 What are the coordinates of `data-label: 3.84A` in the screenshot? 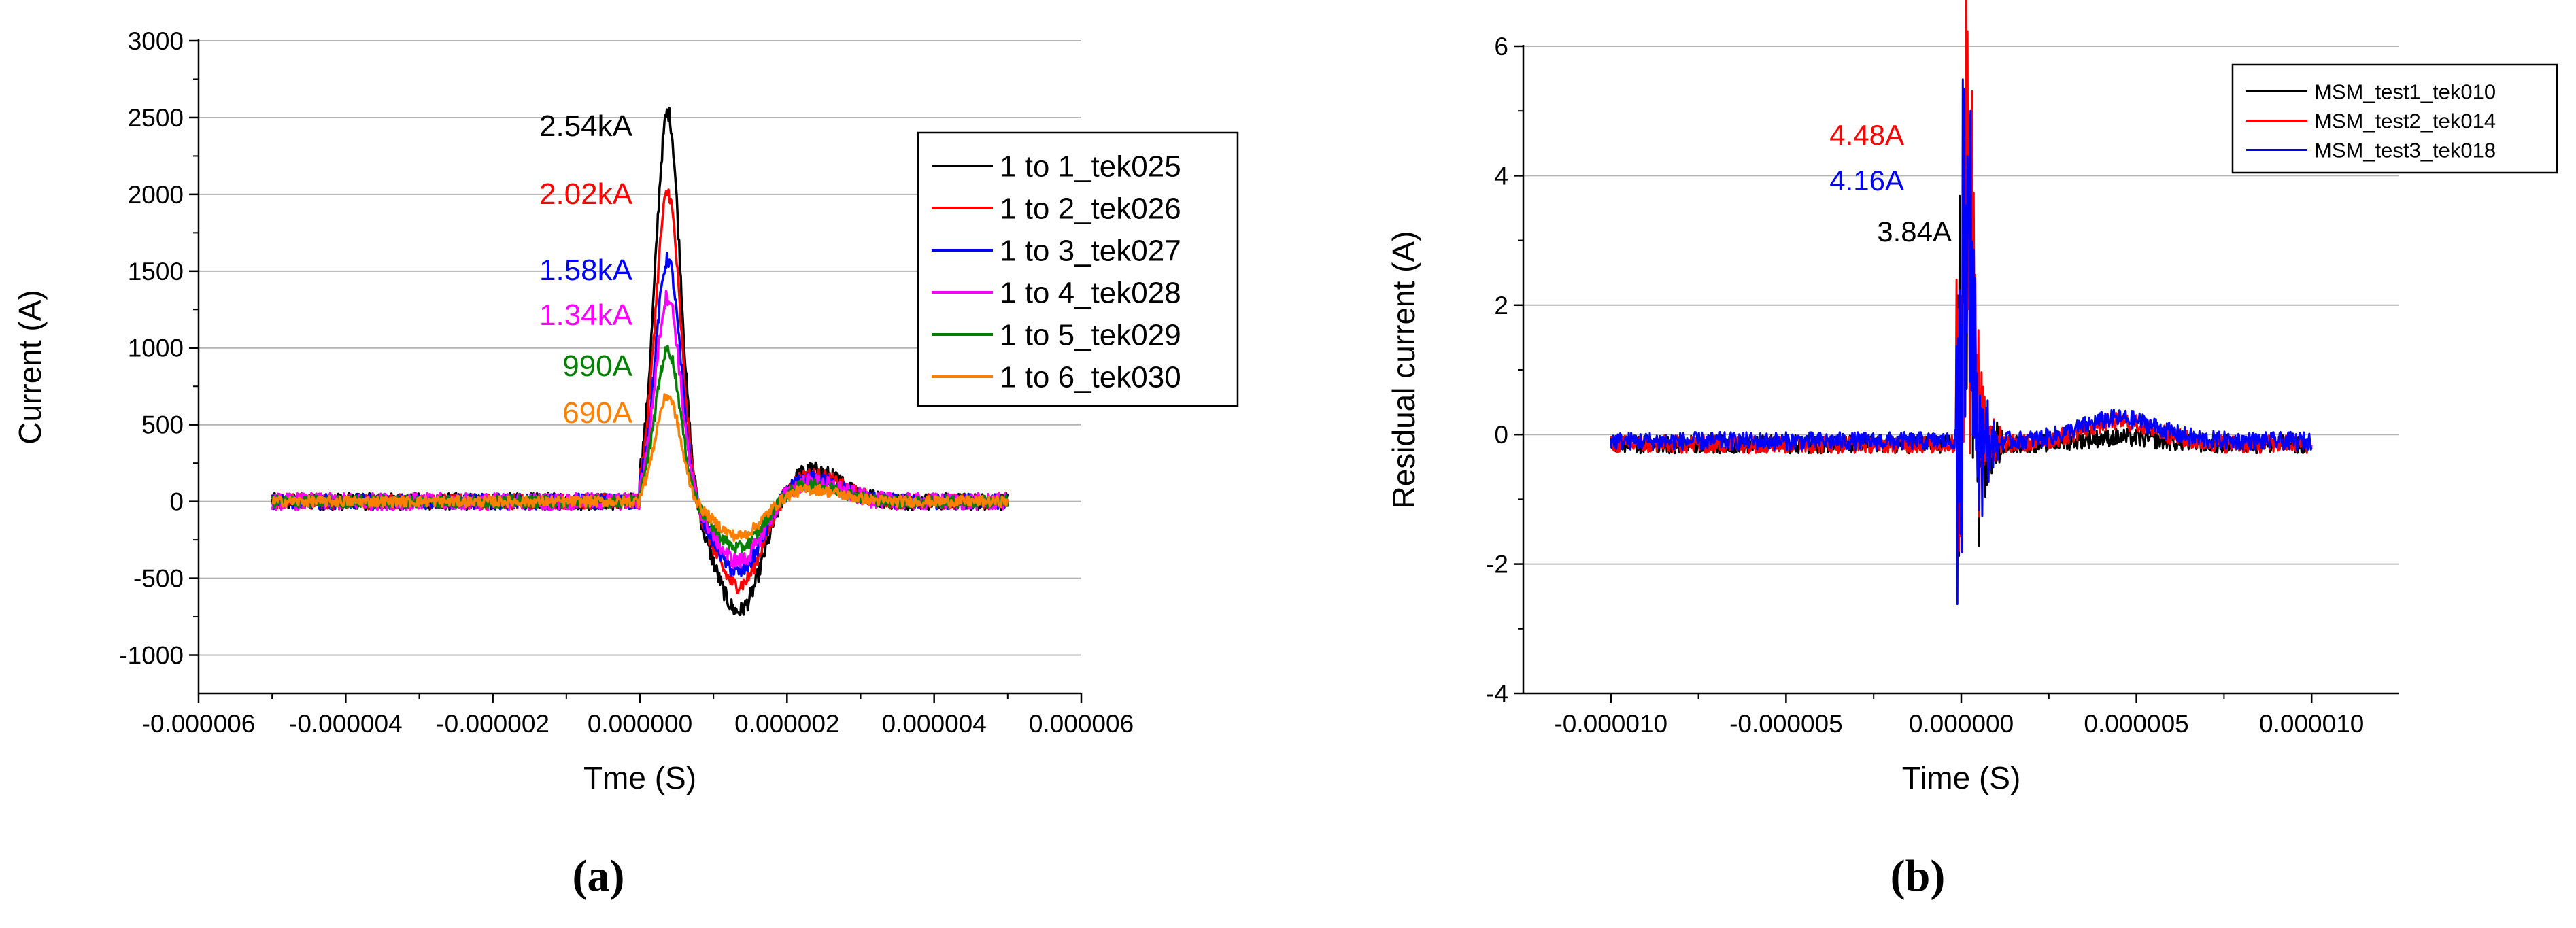 It's located at (1914, 232).